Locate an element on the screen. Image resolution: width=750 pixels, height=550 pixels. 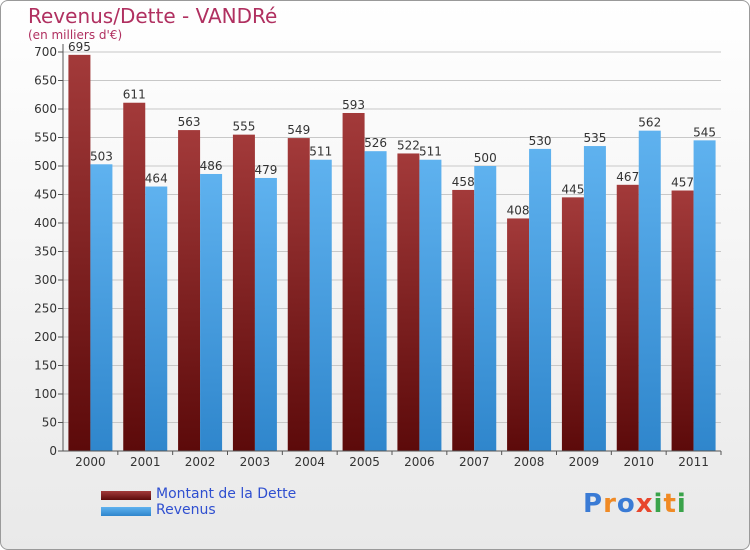
x-tick-label: 2011 is located at coordinates (693, 462).